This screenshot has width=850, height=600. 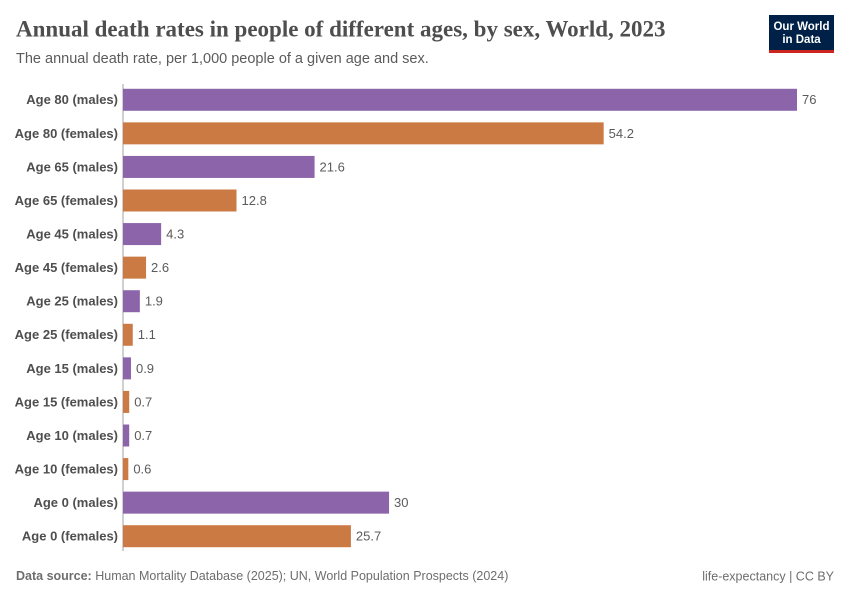 I want to click on value-label: 21.6, so click(x=332, y=166).